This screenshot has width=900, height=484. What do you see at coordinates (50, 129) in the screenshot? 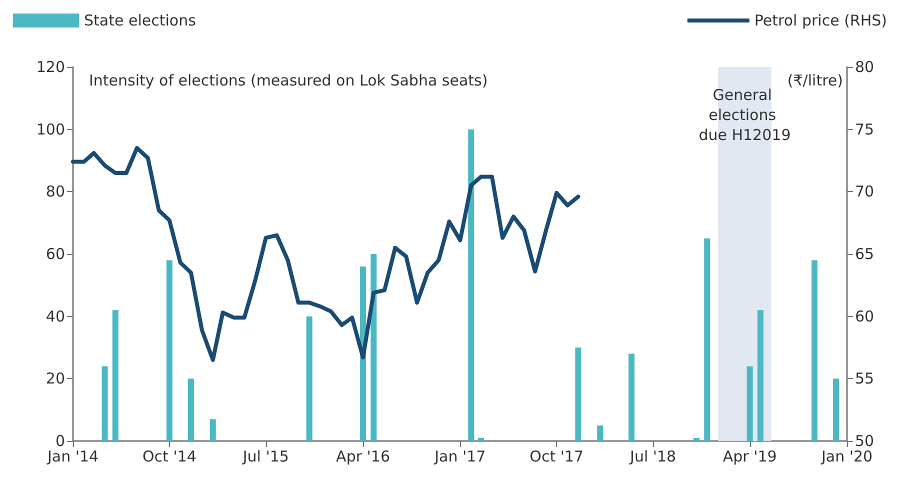
I see `y-tick-label: 100` at bounding box center [50, 129].